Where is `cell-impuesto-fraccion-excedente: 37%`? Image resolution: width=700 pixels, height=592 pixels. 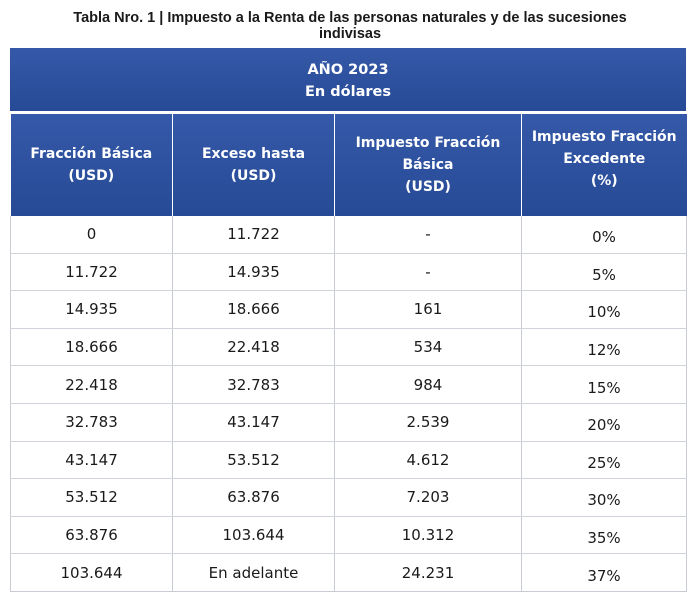 cell-impuesto-fraccion-excedente: 37% is located at coordinates (604, 572).